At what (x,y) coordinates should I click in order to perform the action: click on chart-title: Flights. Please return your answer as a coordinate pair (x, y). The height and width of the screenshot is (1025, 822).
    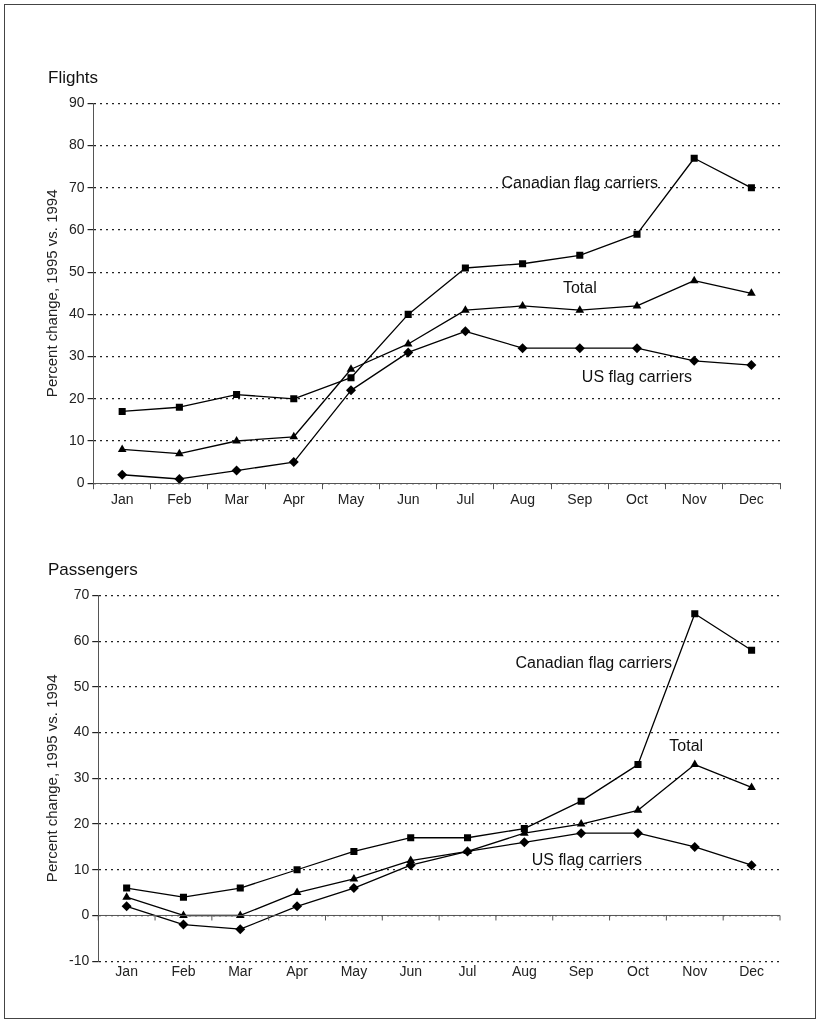
    Looking at the image, I should click on (74, 78).